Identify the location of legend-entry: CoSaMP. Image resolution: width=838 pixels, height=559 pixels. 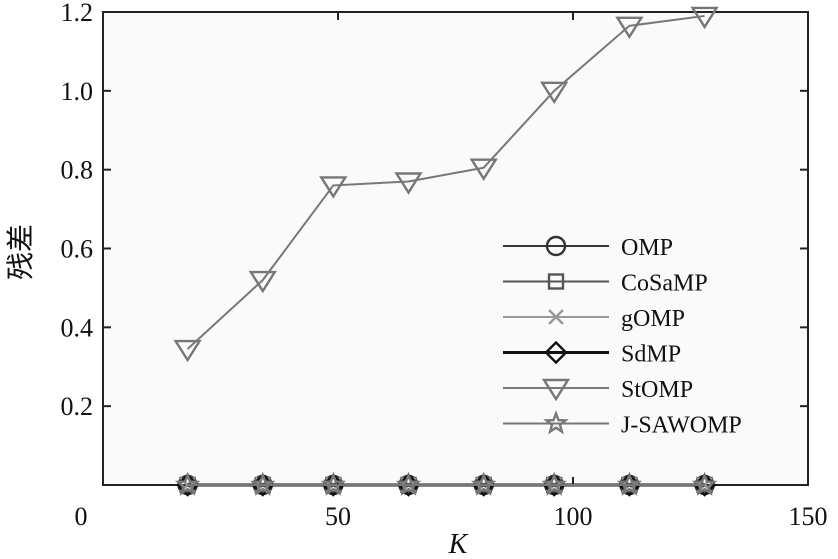
(605, 284).